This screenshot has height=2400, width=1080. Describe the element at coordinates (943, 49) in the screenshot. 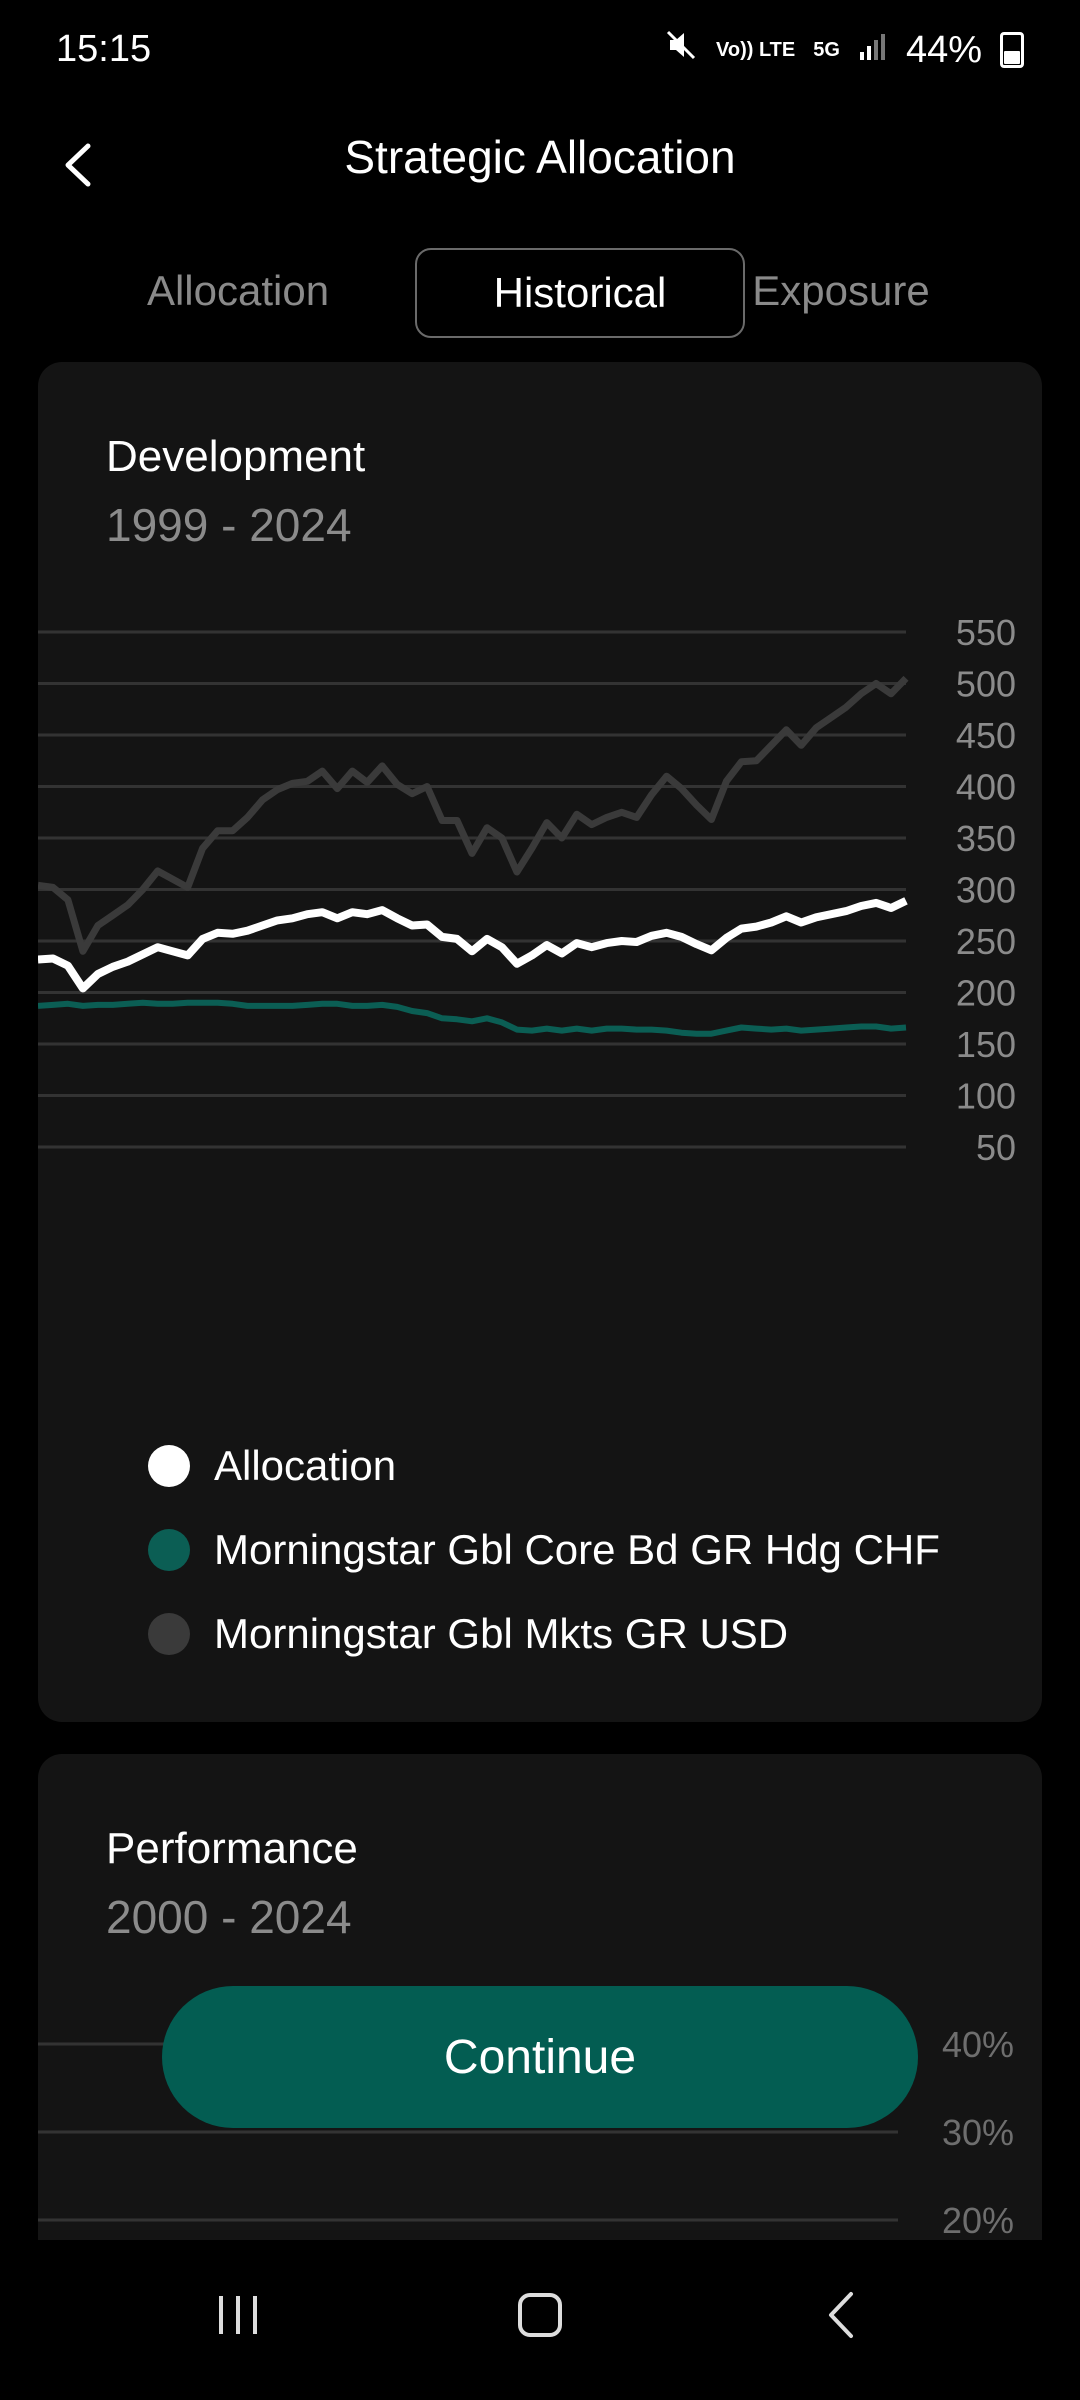

I see `battery-percent: 44%` at that location.